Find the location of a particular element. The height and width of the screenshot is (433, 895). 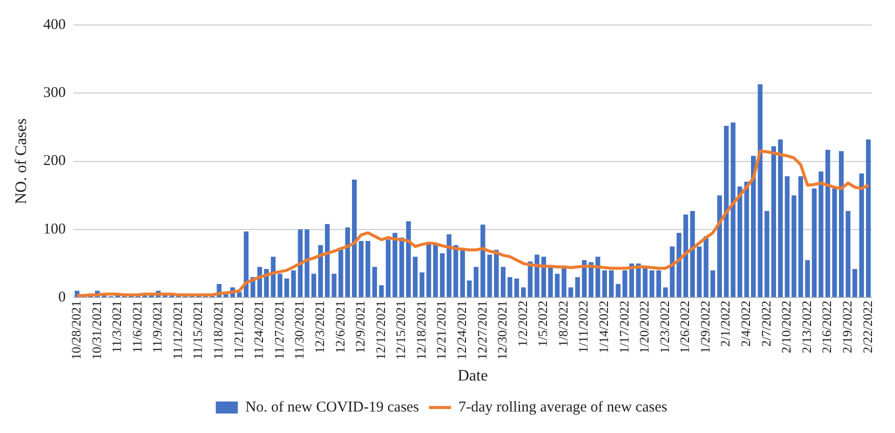

x-tick-label: 12/12/2021 is located at coordinates (380, 330).